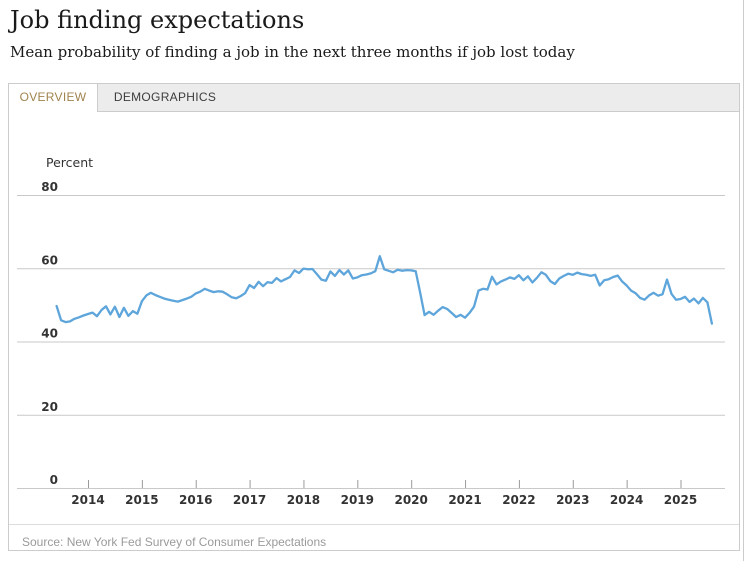  What do you see at coordinates (53, 97) in the screenshot?
I see `tab-overview: OVERVIEW` at bounding box center [53, 97].